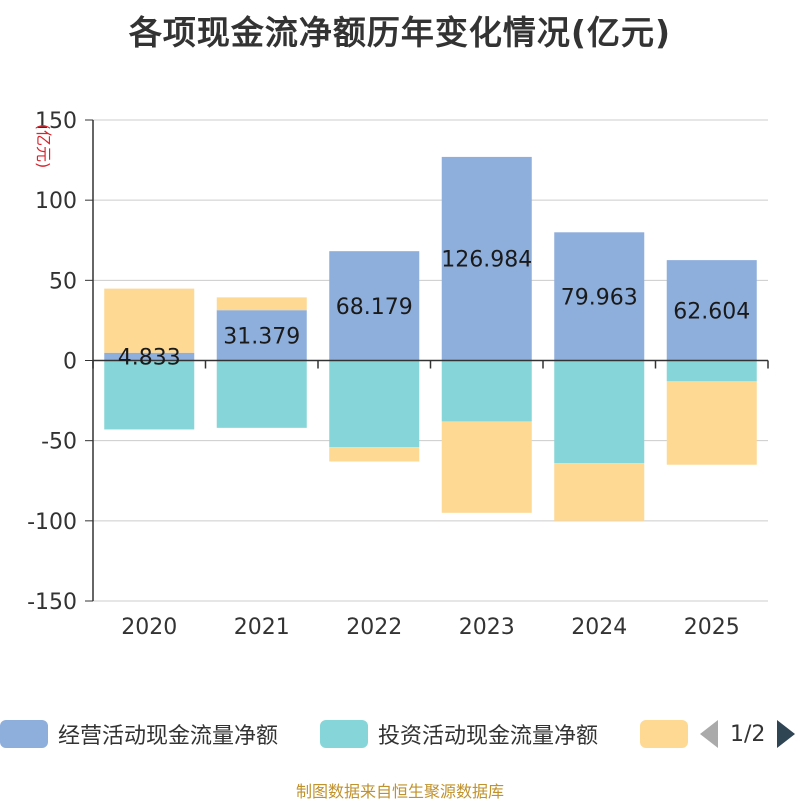 Image resolution: width=800 pixels, height=802 pixels. What do you see at coordinates (56, 201) in the screenshot?
I see `y-tick-label: 100` at bounding box center [56, 201].